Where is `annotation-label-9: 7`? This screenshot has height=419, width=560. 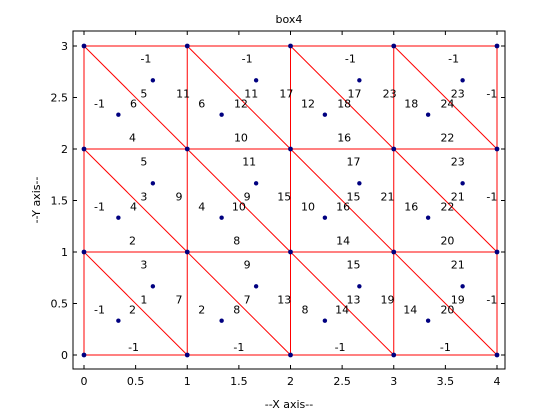
annotation-label-9: 7 is located at coordinates (247, 299).